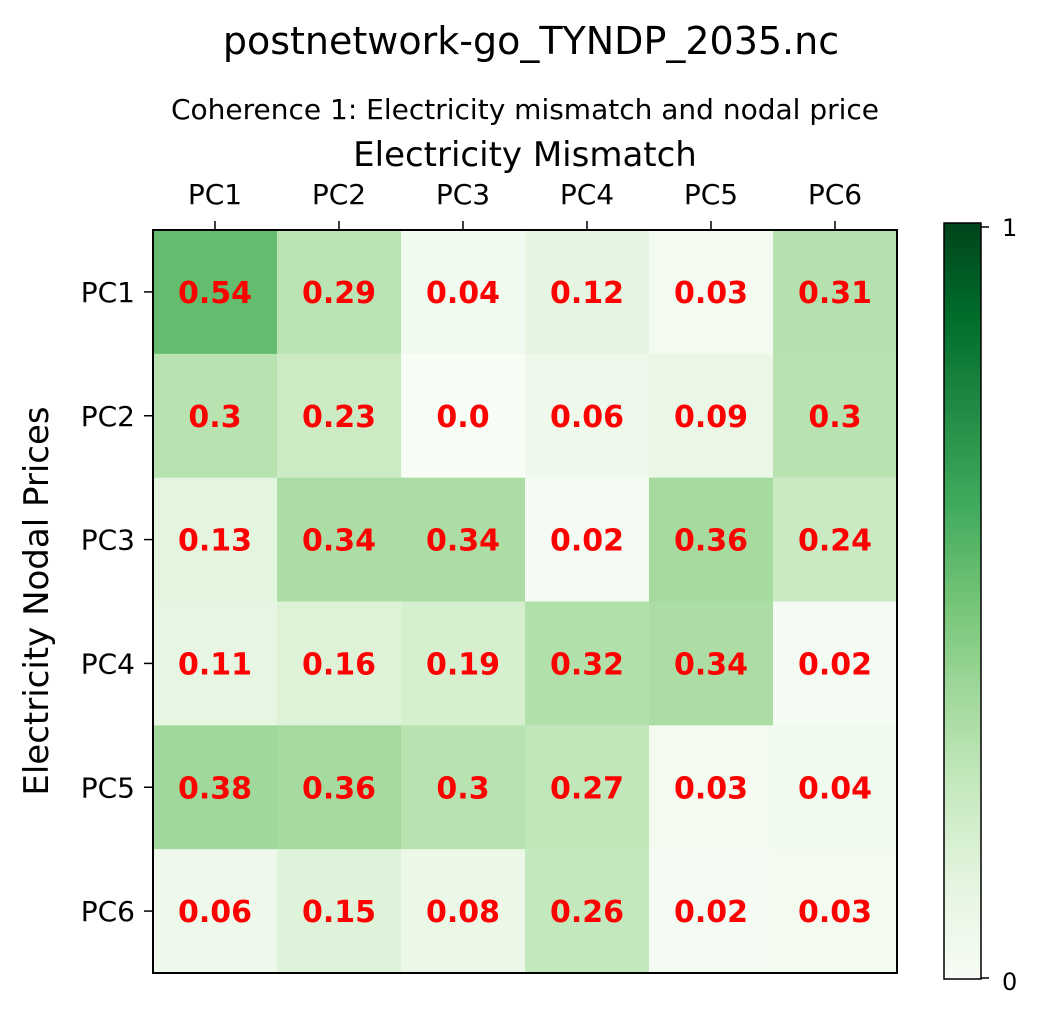 Image resolution: width=1038 pixels, height=1016 pixels. I want to click on x-tick-label: PC4, so click(587, 194).